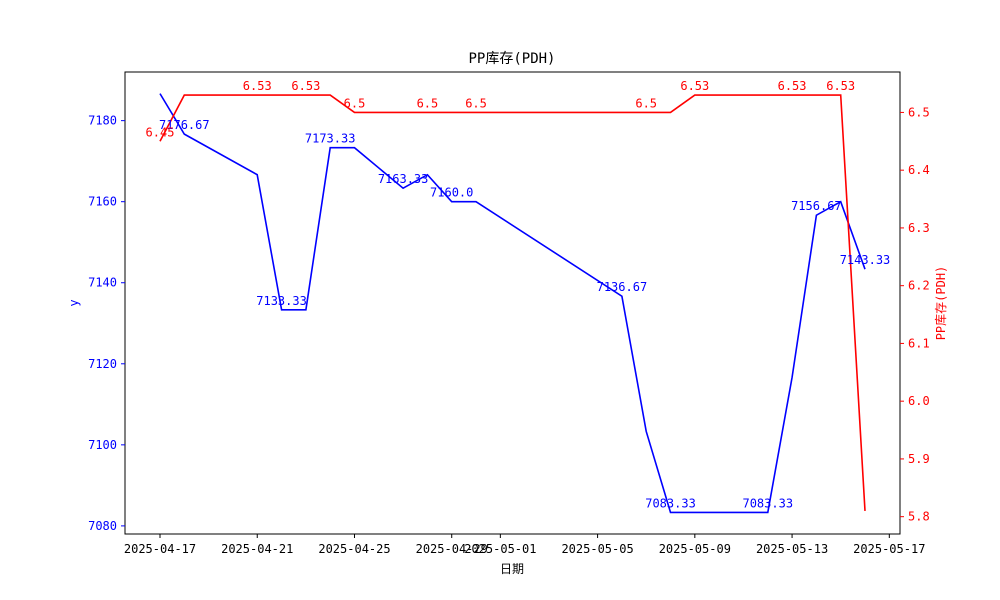  I want to click on y-right-axis-ticks: 5.8 5.9 6.0 6.1 6.2 6.3 6.4 6.5, so click(915, 314).